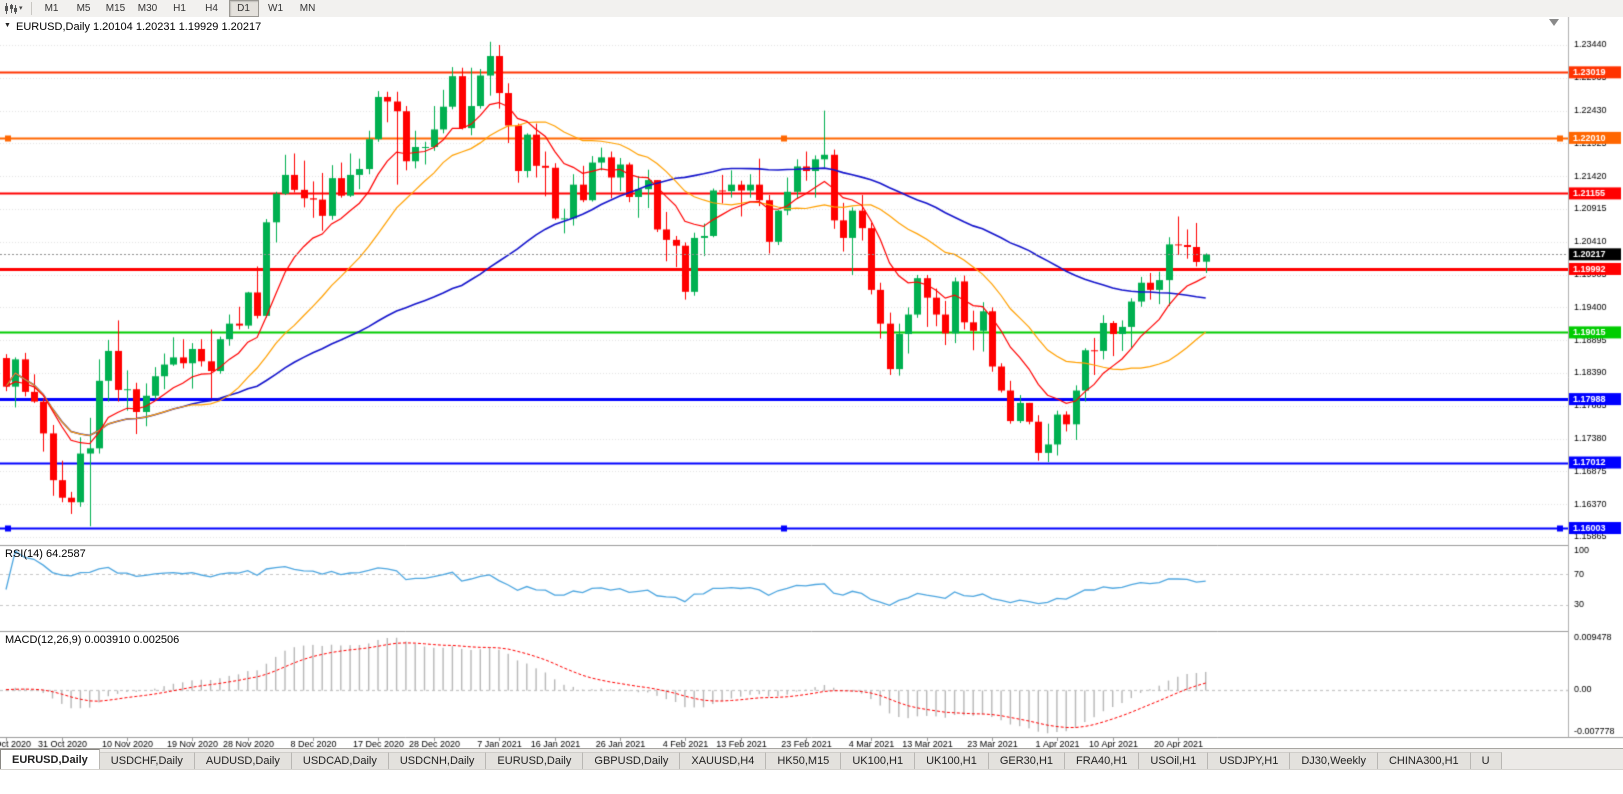 This screenshot has height=794, width=1623. What do you see at coordinates (276, 8) in the screenshot?
I see `timeframe-button-w1: W1` at bounding box center [276, 8].